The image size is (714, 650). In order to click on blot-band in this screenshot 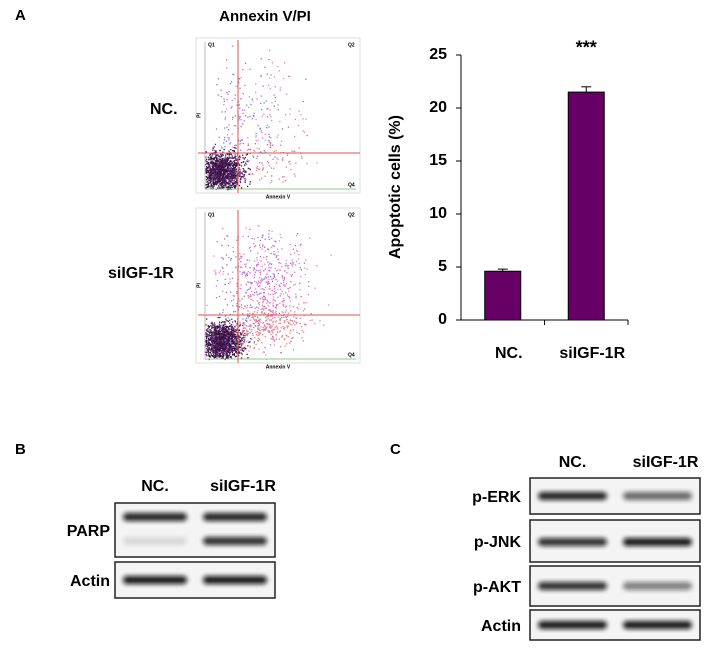, I will do `click(235, 541)`.